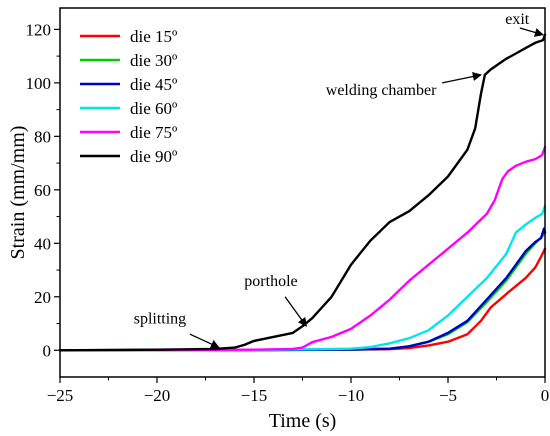 Image resolution: width=550 pixels, height=436 pixels. I want to click on legend-label-3: die 60º, so click(153, 108).